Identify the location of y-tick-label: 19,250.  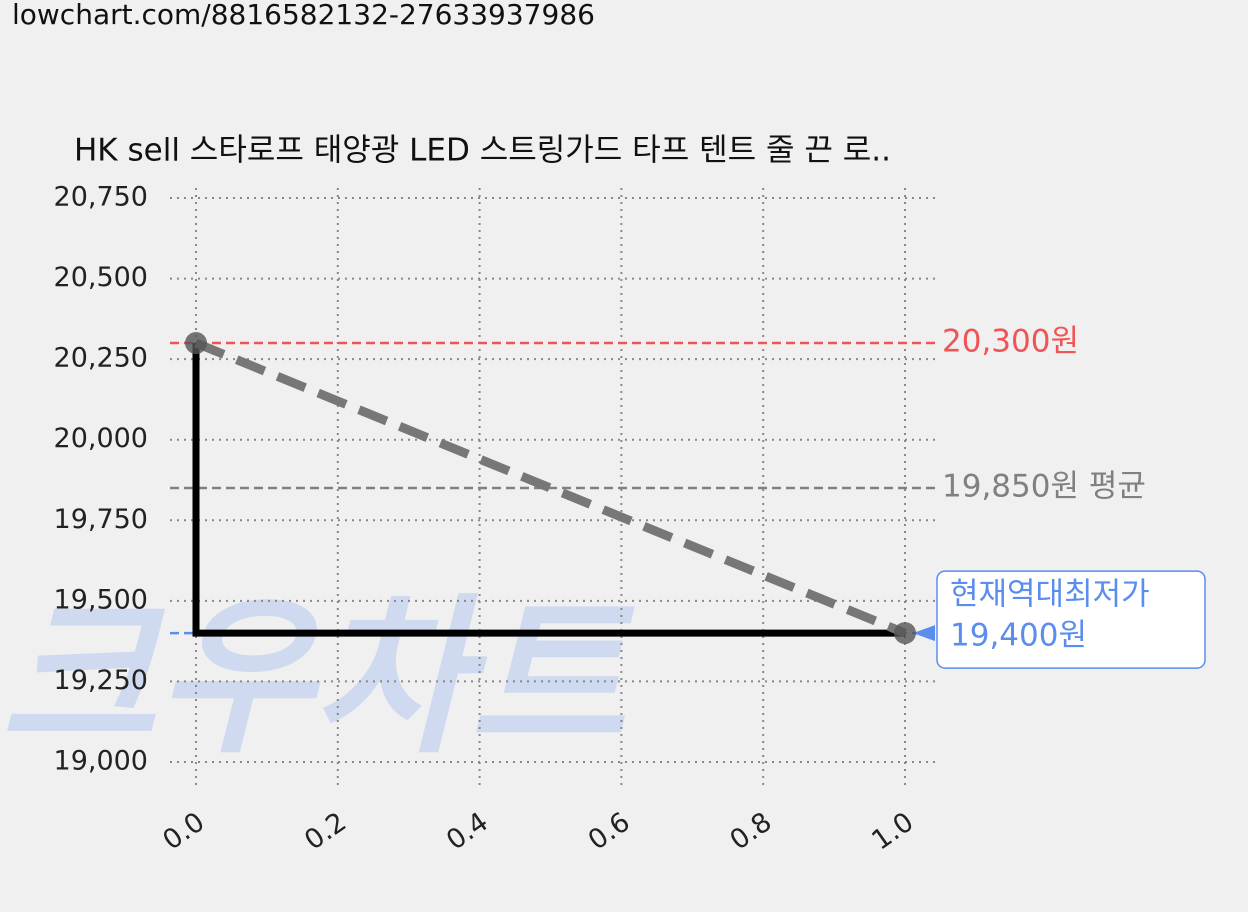
(101, 680).